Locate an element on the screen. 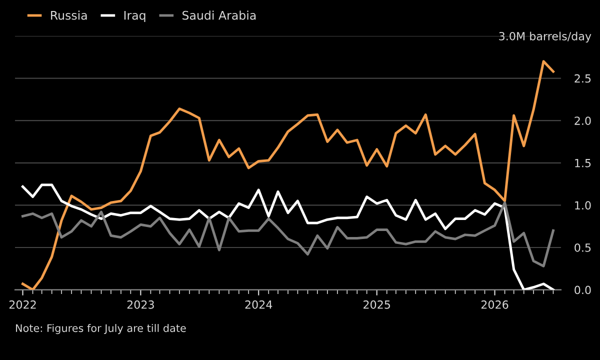  y-tick-label: 2.0 is located at coordinates (582, 120).